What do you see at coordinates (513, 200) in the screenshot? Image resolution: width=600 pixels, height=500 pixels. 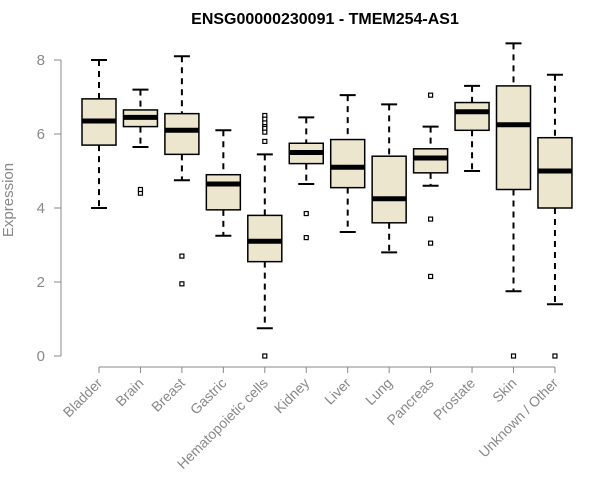 I see `box-skin` at bounding box center [513, 200].